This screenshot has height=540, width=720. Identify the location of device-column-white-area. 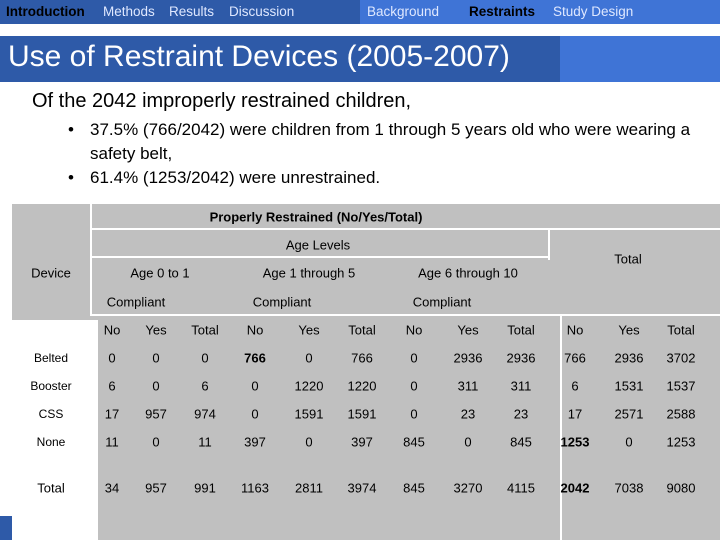
(55, 430).